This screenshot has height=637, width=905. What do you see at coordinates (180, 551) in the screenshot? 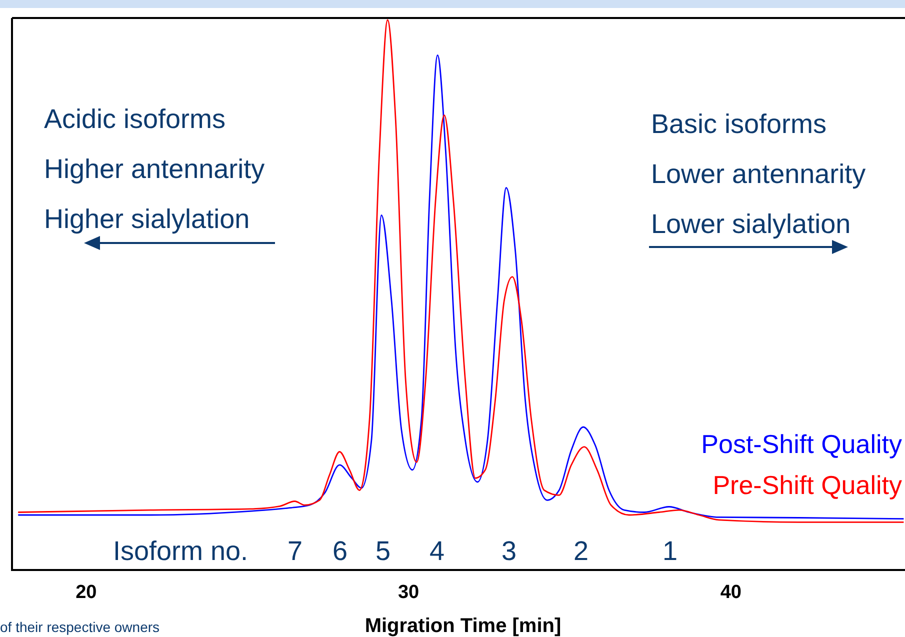
I see `annotation: Isoform no.` at bounding box center [180, 551].